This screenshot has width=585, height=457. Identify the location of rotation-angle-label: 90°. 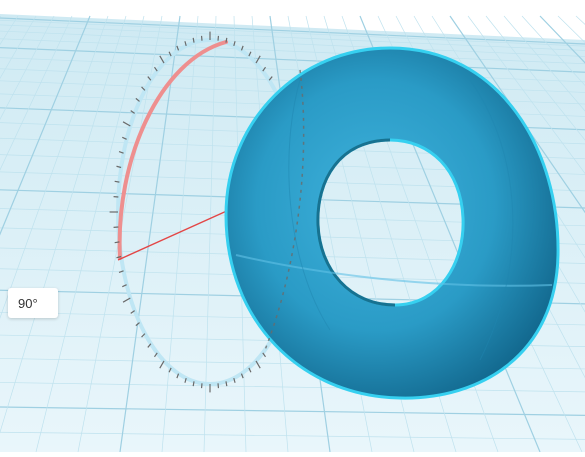
(33, 303).